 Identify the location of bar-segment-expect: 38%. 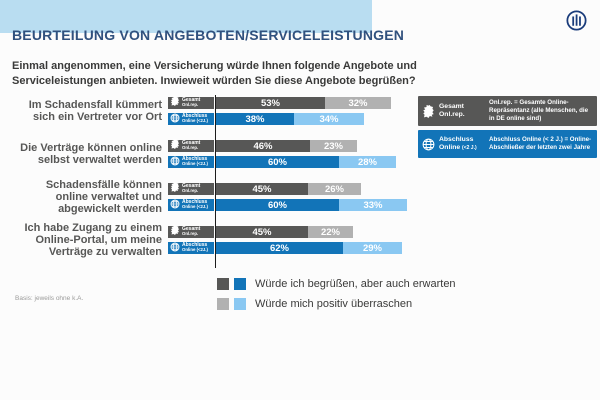
(255, 119).